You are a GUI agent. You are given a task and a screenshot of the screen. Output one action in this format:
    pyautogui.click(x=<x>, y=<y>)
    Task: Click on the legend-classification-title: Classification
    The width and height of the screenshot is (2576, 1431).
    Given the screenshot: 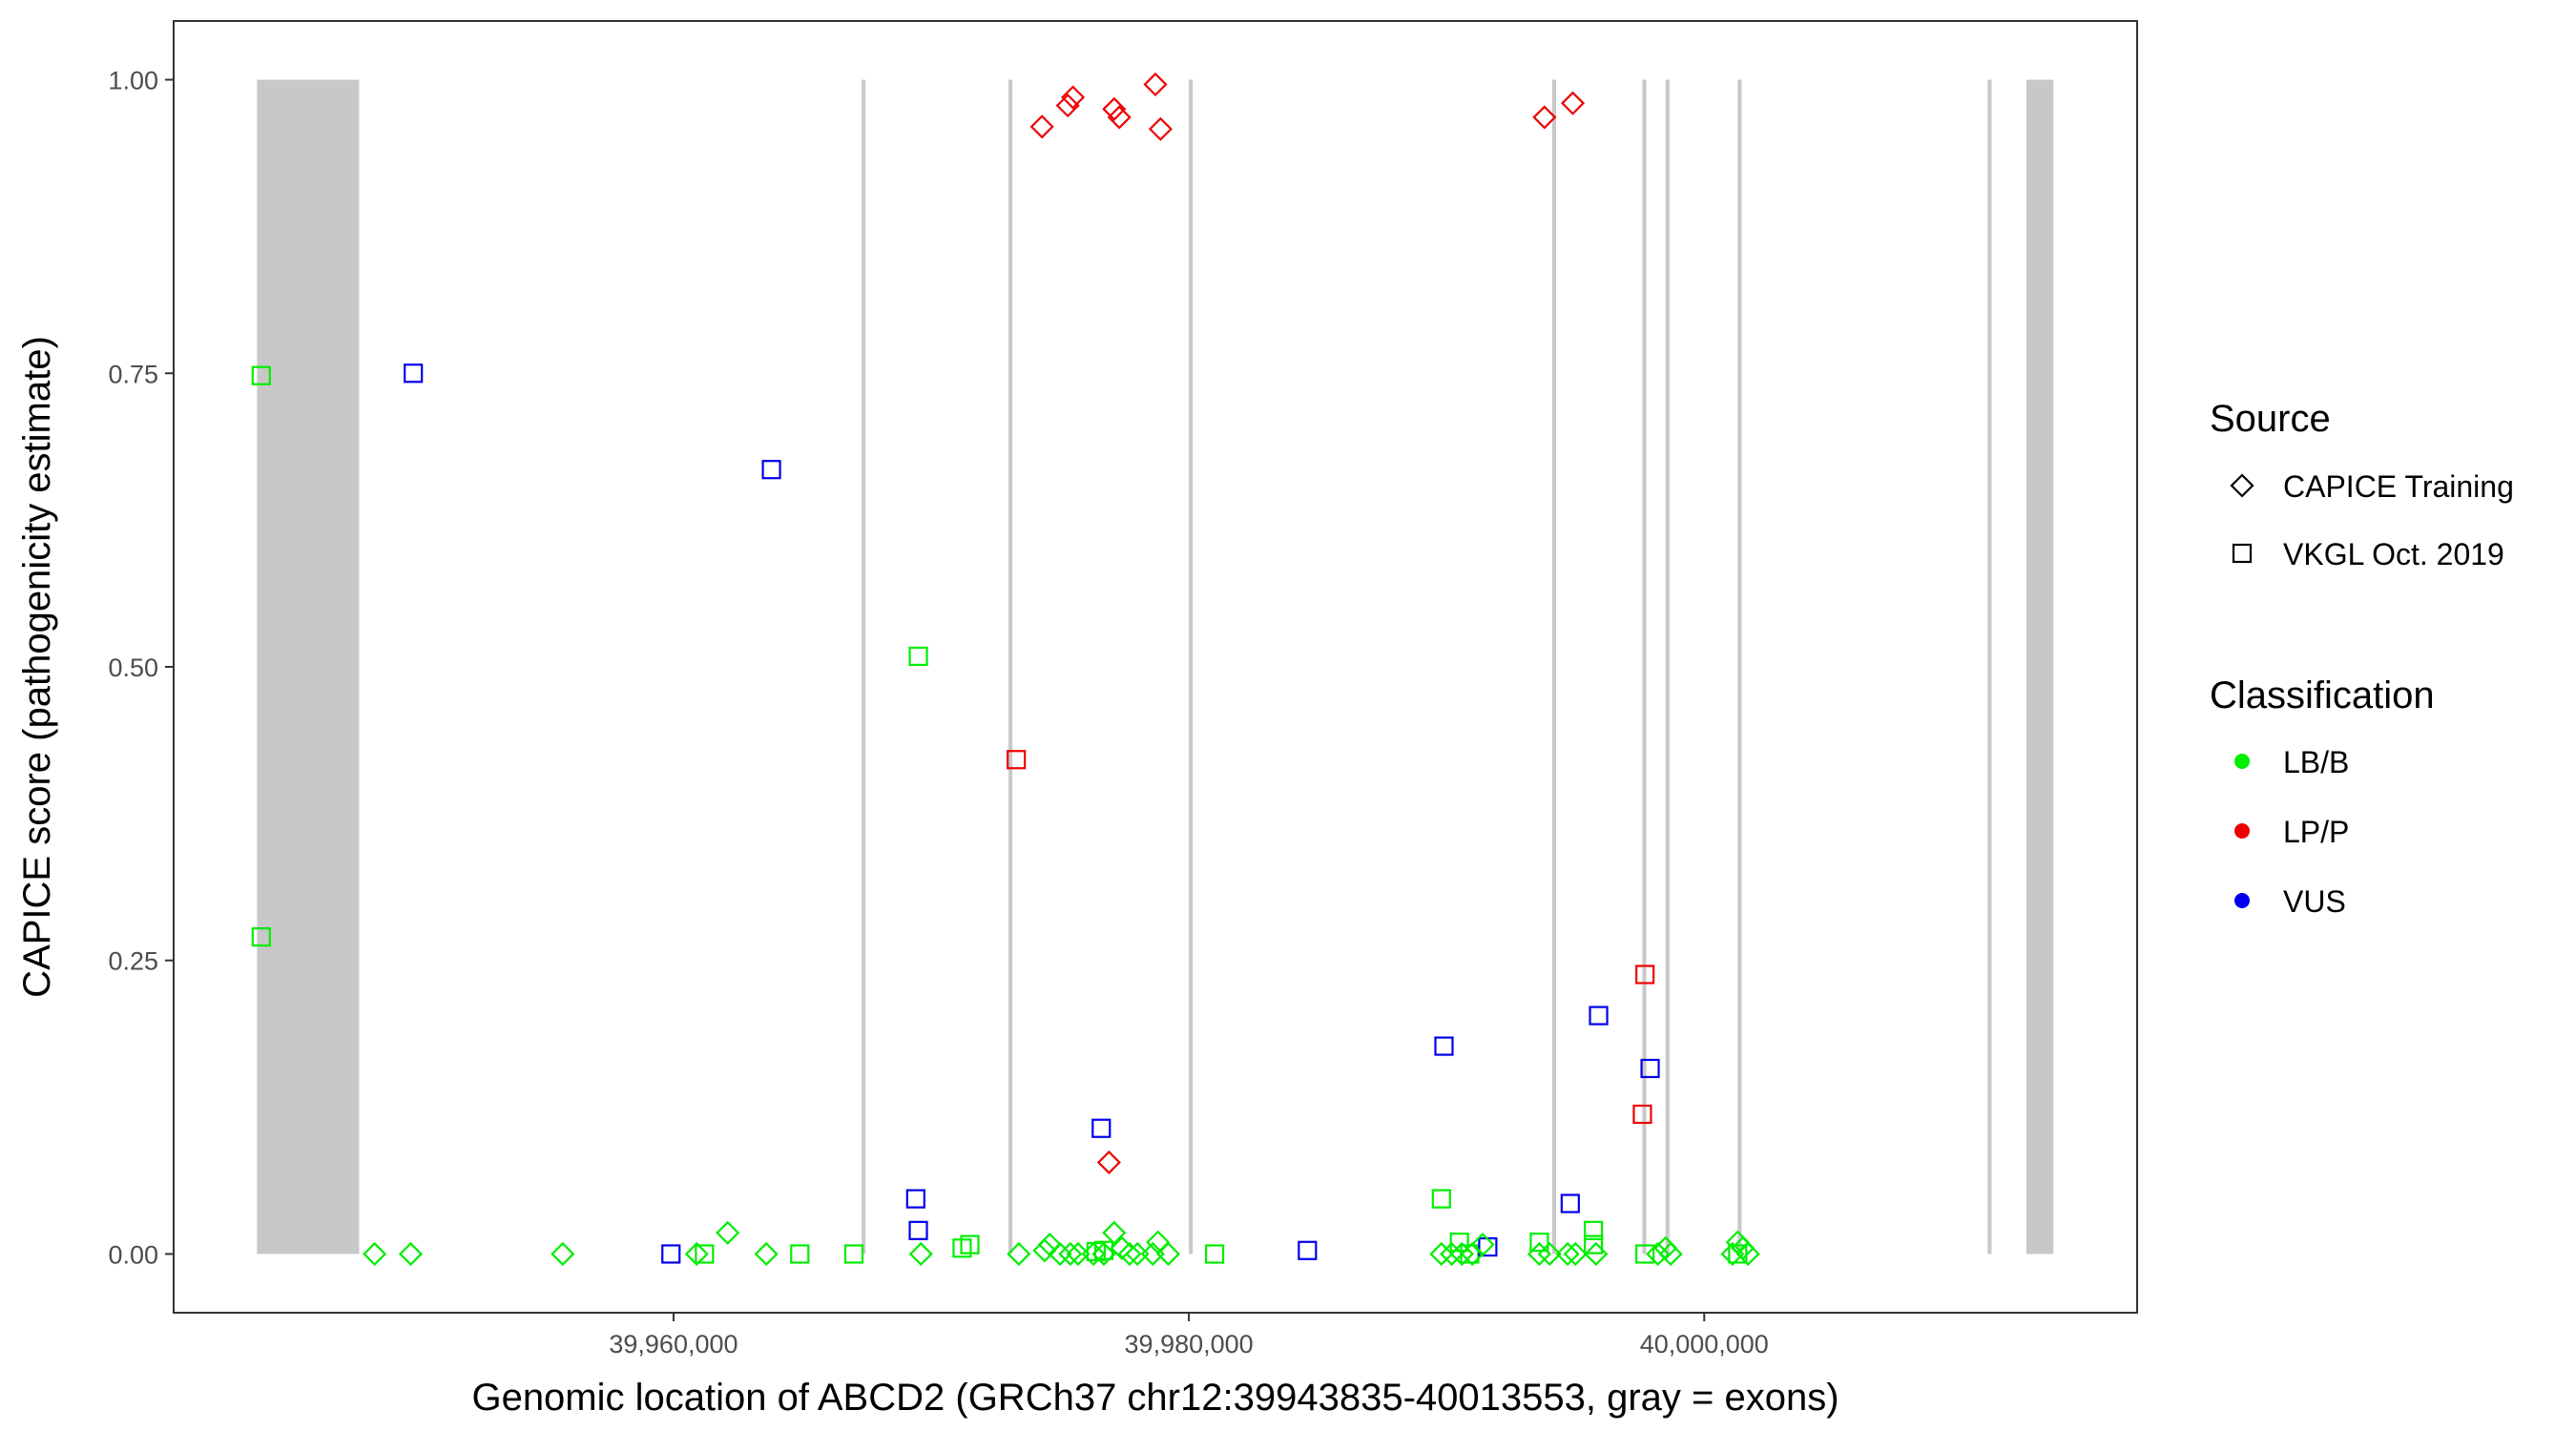 What is the action you would take?
    pyautogui.click(x=2322, y=695)
    